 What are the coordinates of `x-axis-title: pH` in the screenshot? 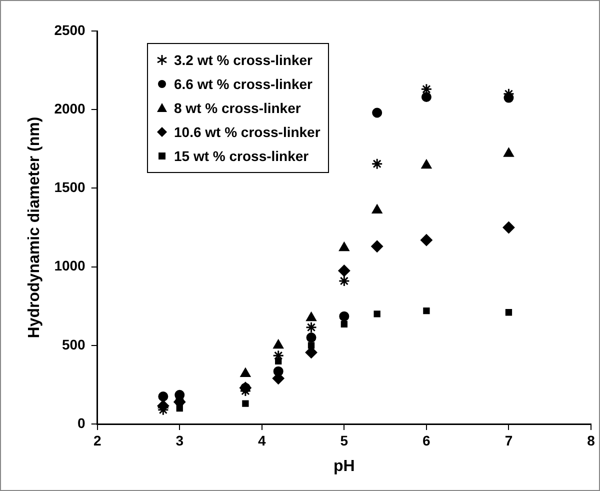 It's located at (344, 466).